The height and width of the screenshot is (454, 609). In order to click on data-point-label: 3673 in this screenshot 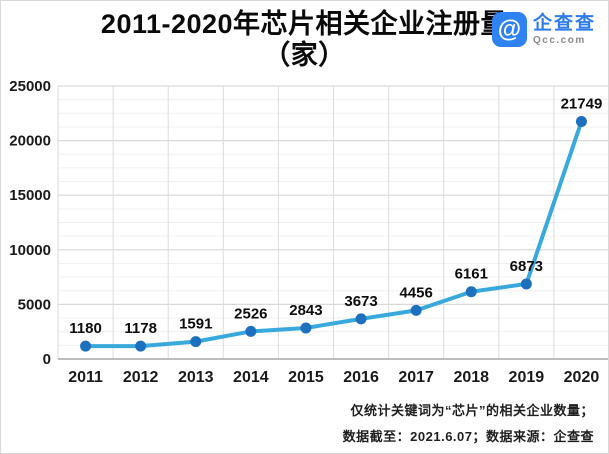, I will do `click(360, 301)`.